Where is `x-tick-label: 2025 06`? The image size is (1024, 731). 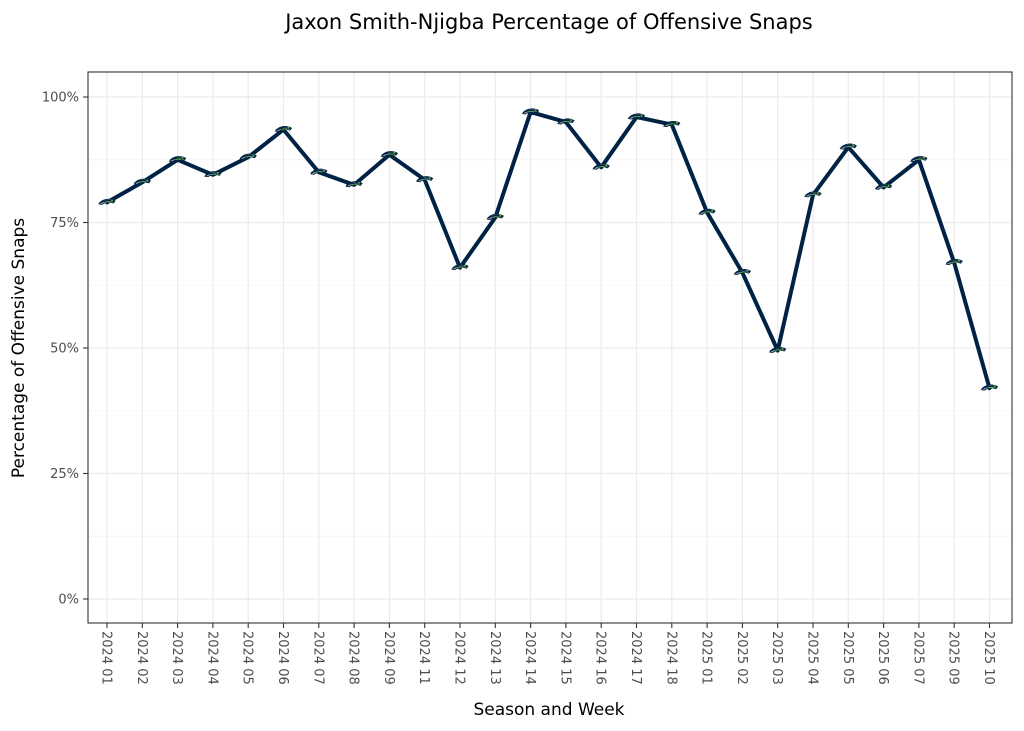
x-tick-label: 2025 06 is located at coordinates (882, 658).